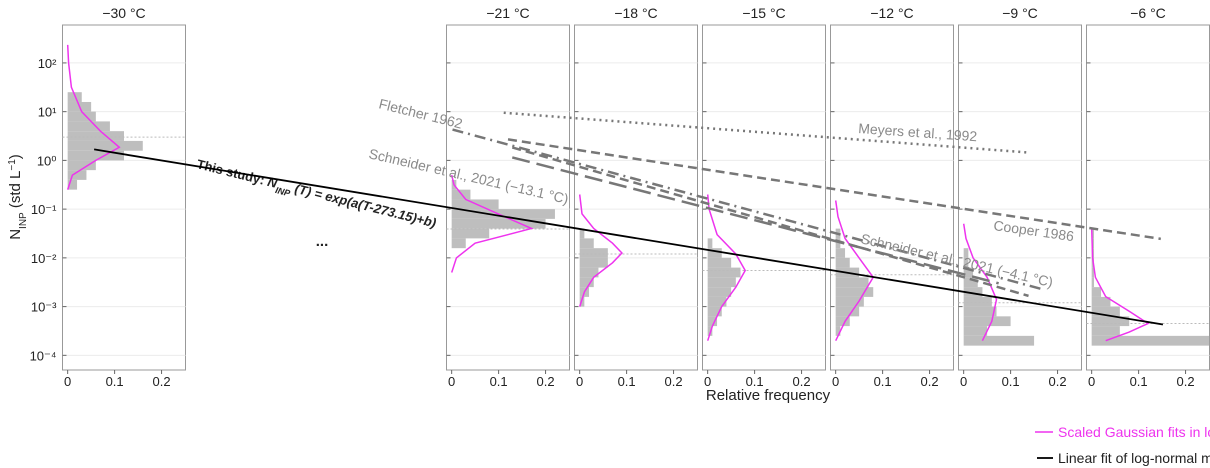 The image size is (1210, 468). Describe the element at coordinates (1020, 13) in the screenshot. I see `panel-title: −9 °C` at that location.